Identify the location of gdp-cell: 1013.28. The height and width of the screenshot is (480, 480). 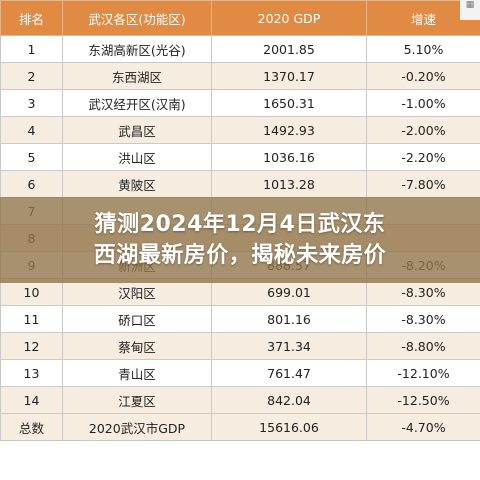
(289, 184).